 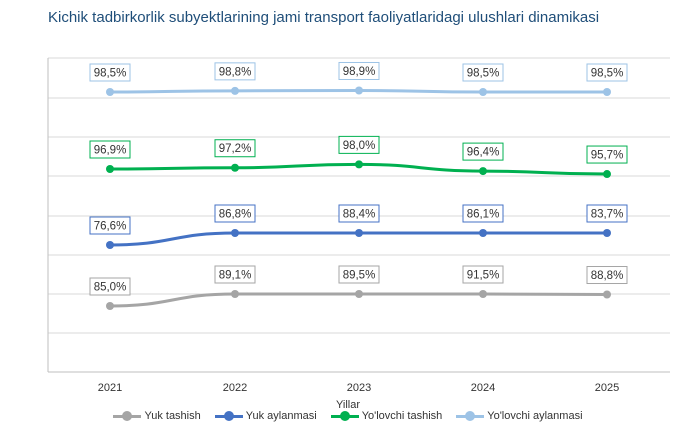 I want to click on data-label: 98,9%, so click(x=359, y=72).